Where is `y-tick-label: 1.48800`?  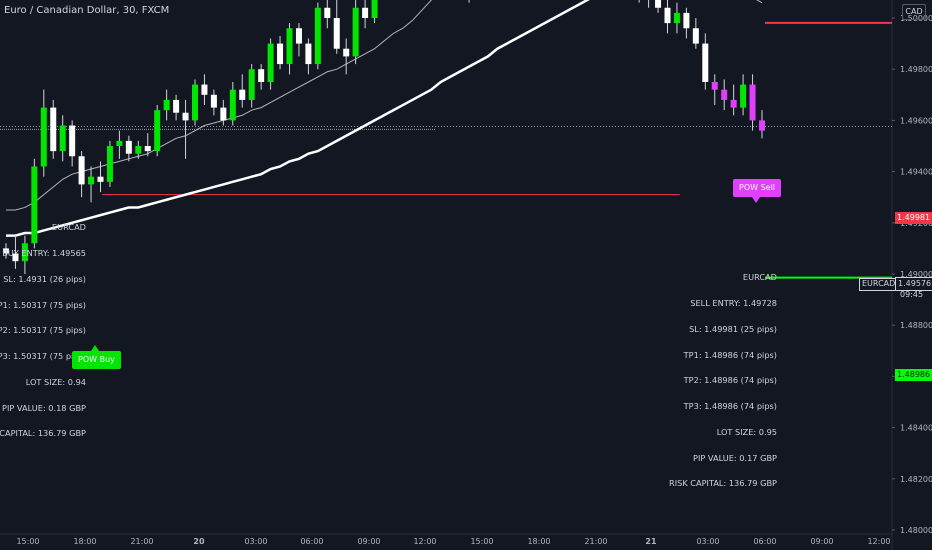
y-tick-label: 1.48800 is located at coordinates (916, 325).